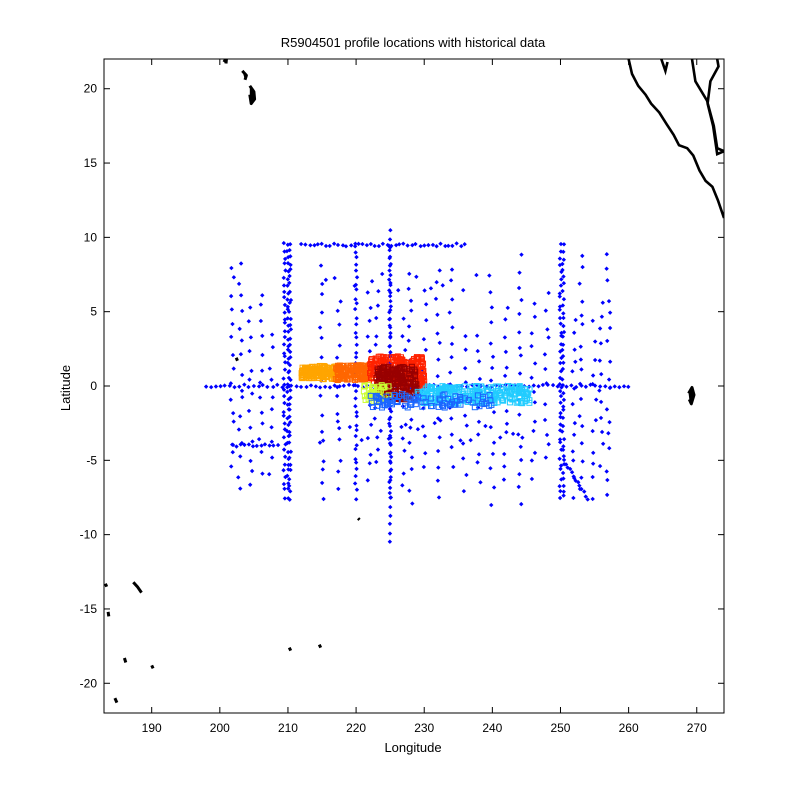 This screenshot has height=800, width=800. Describe the element at coordinates (325, 371) in the screenshot. I see `trajectory-point-orange` at that location.